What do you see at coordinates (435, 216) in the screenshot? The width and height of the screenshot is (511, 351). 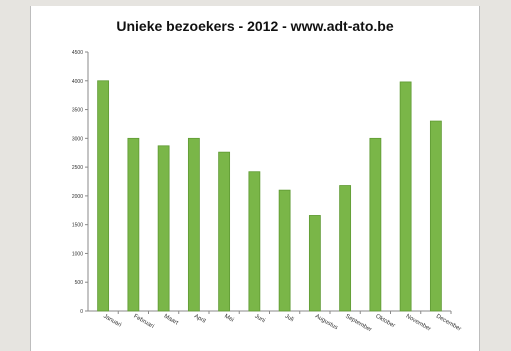 I see `bar-december` at bounding box center [435, 216].